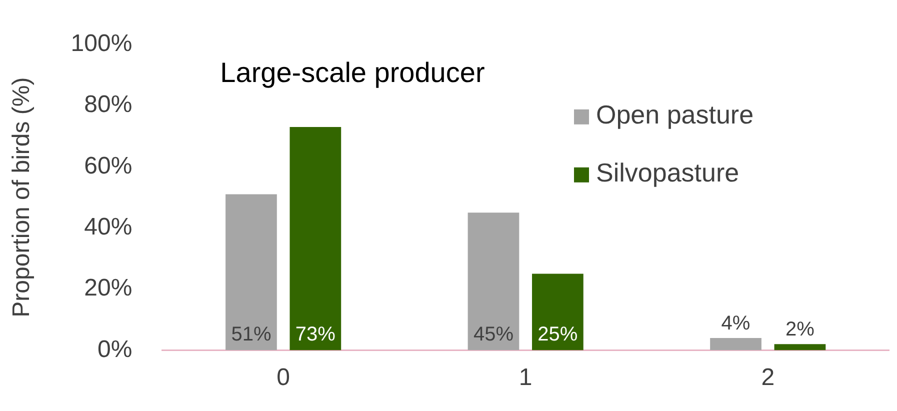  What do you see at coordinates (108, 288) in the screenshot?
I see `y-tick-label: 20%` at bounding box center [108, 288].